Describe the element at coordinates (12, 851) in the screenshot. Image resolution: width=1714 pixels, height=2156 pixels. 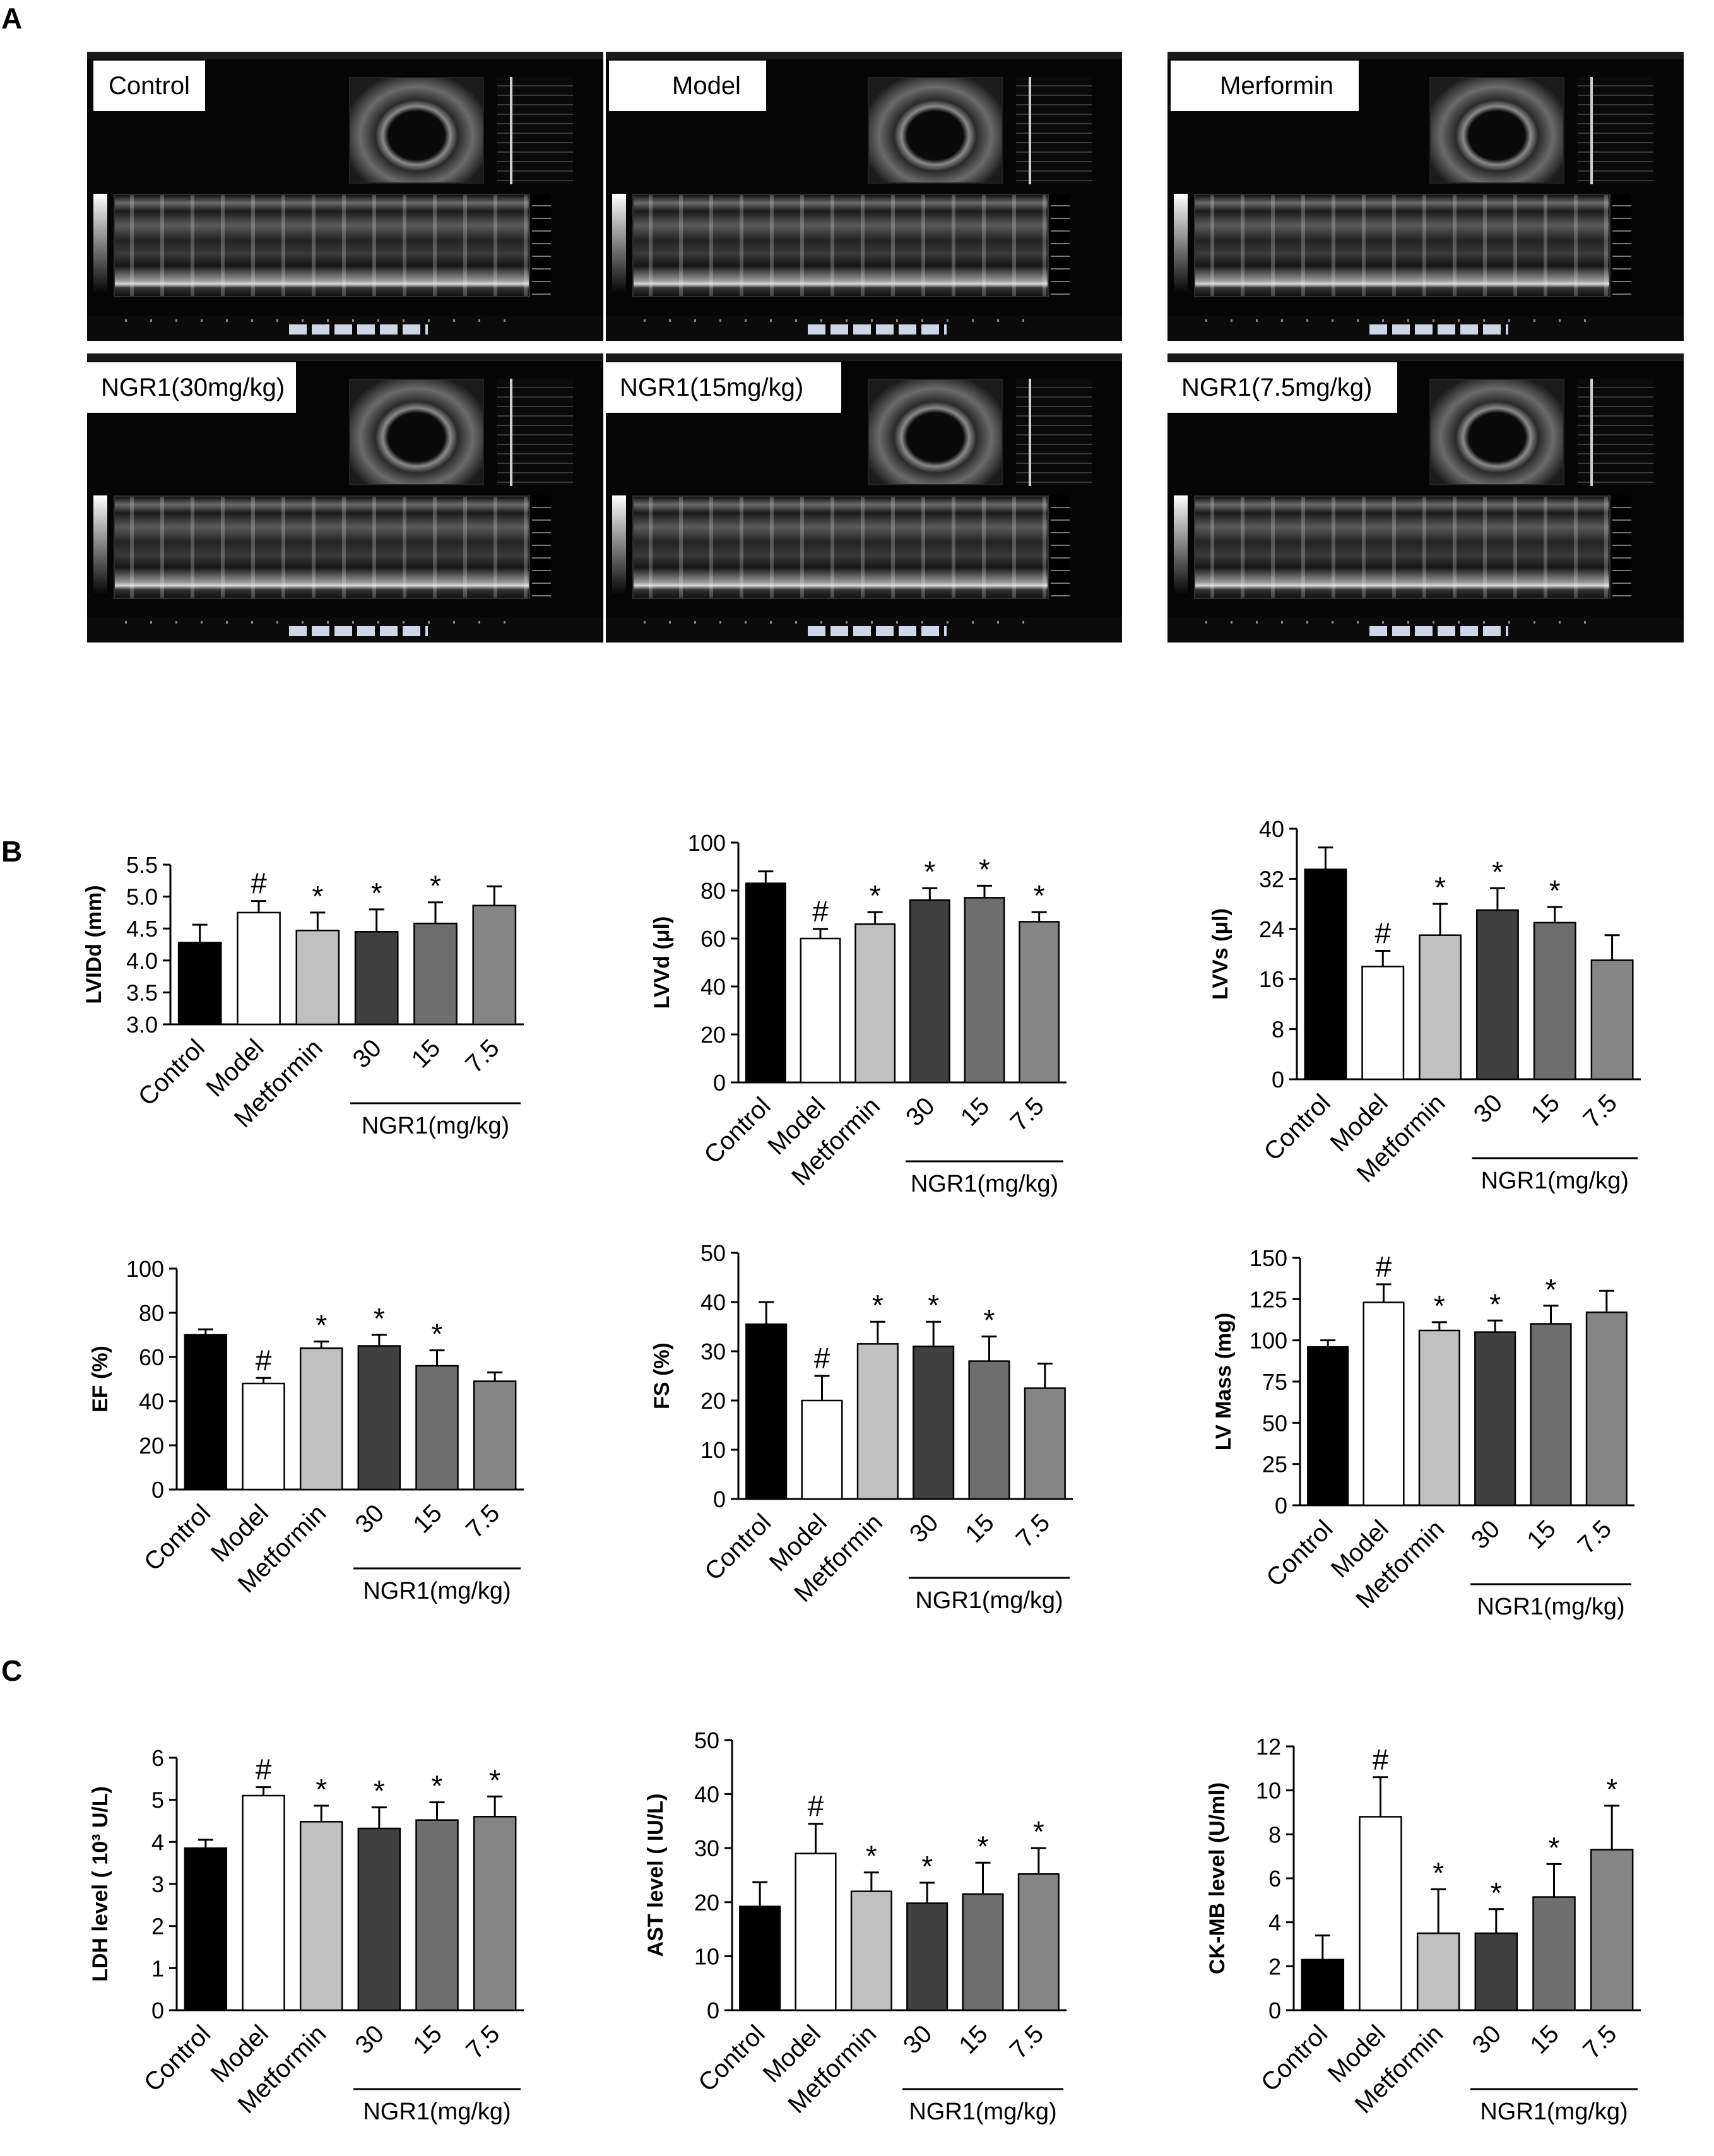
I see `panel-label-b: B` at that location.